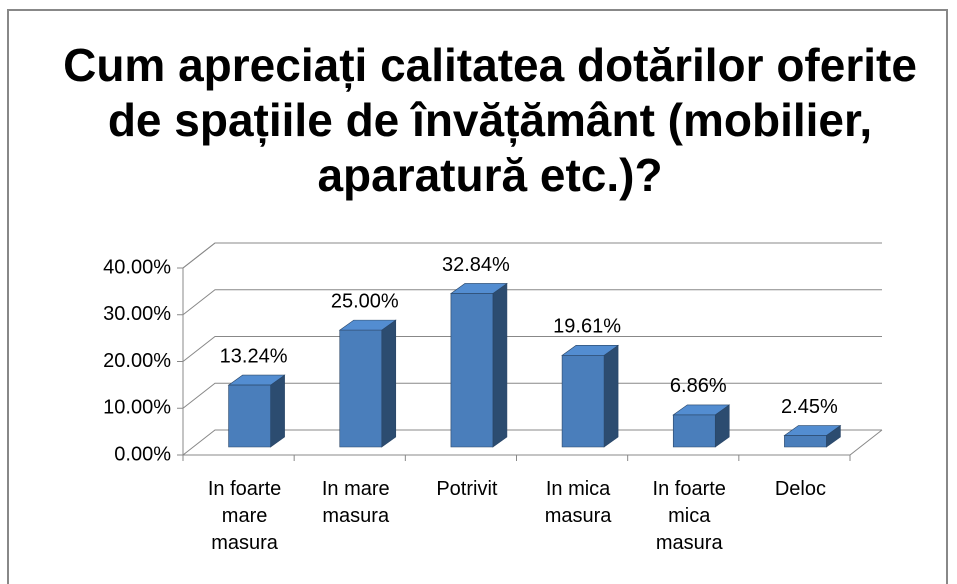 The image size is (957, 584). What do you see at coordinates (365, 301) in the screenshot?
I see `value-label: 25.00%` at bounding box center [365, 301].